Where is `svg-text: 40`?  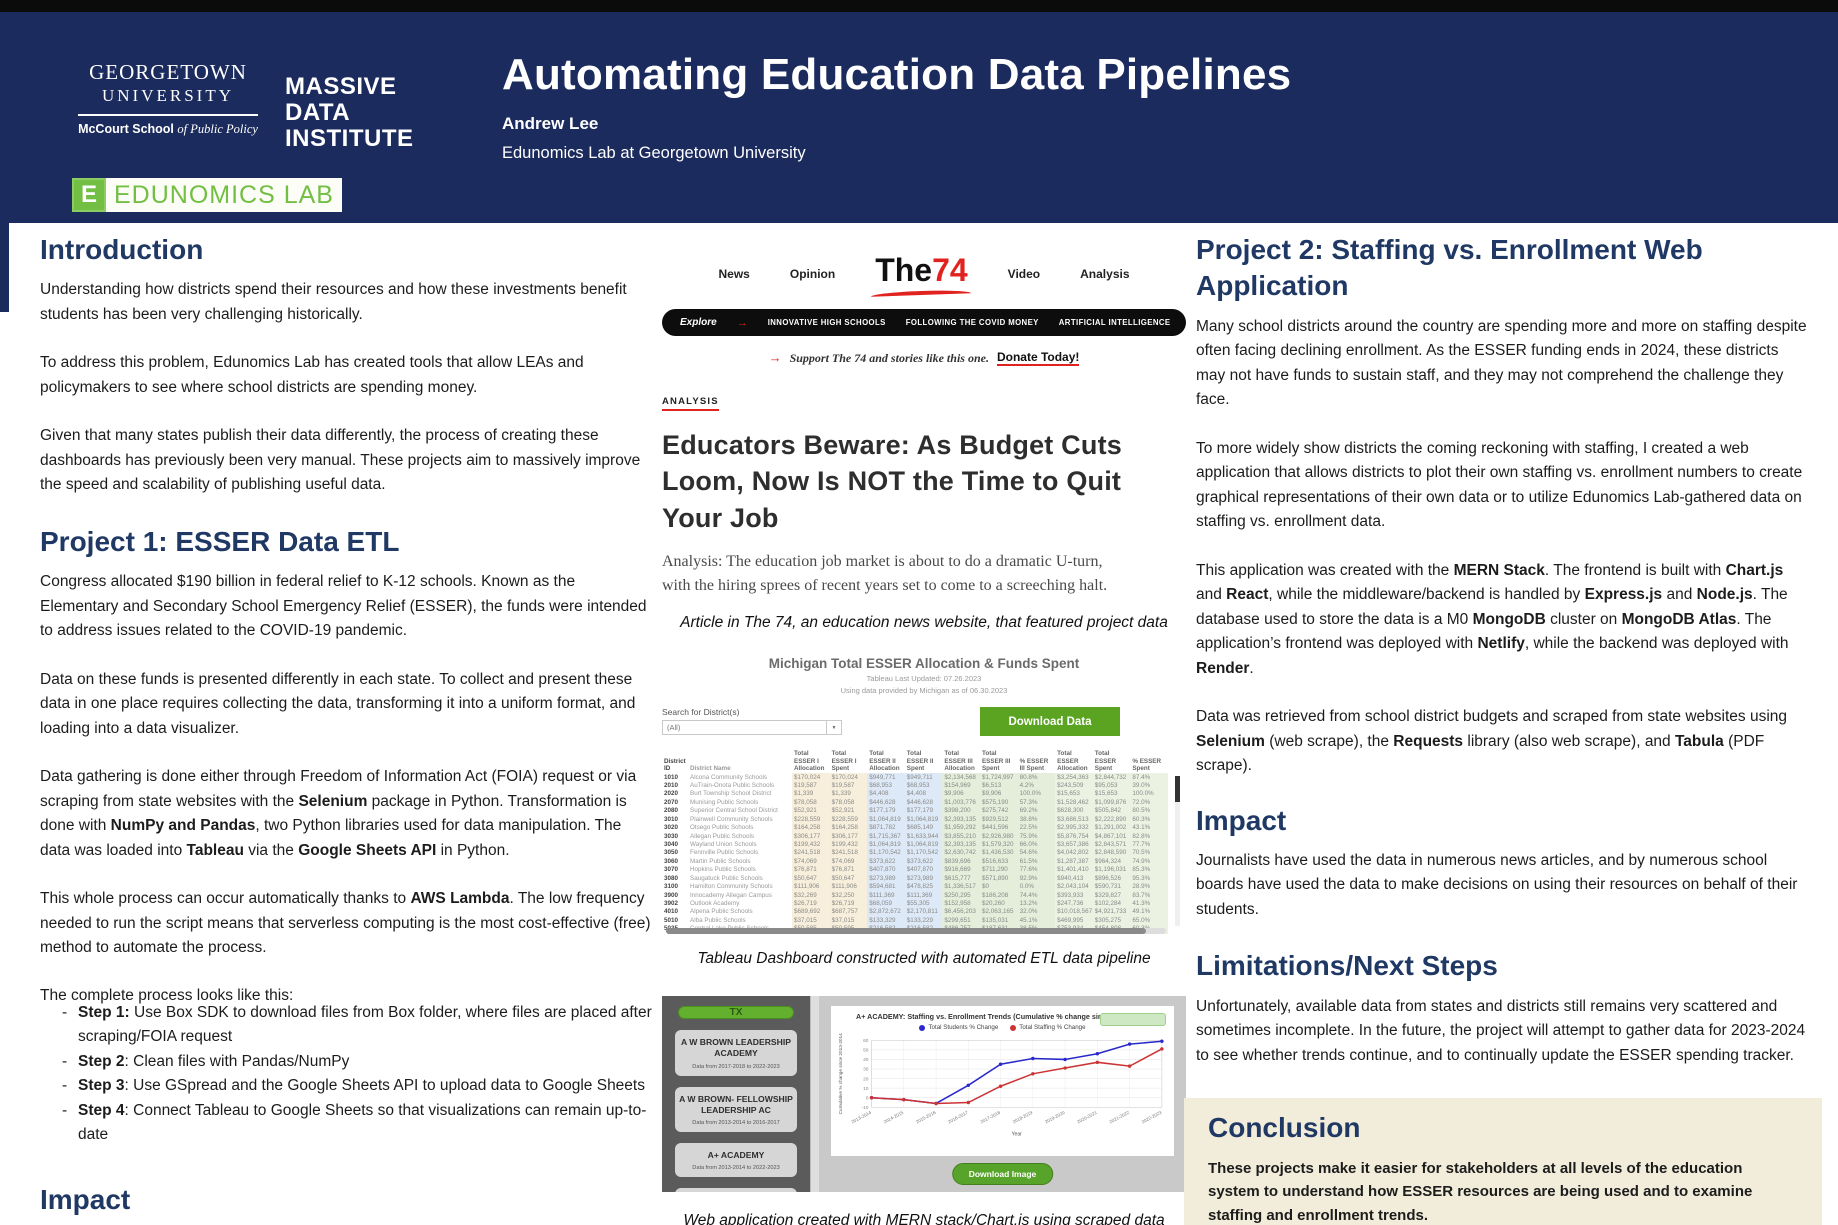 svg-text: 40 is located at coordinates (866, 1060).